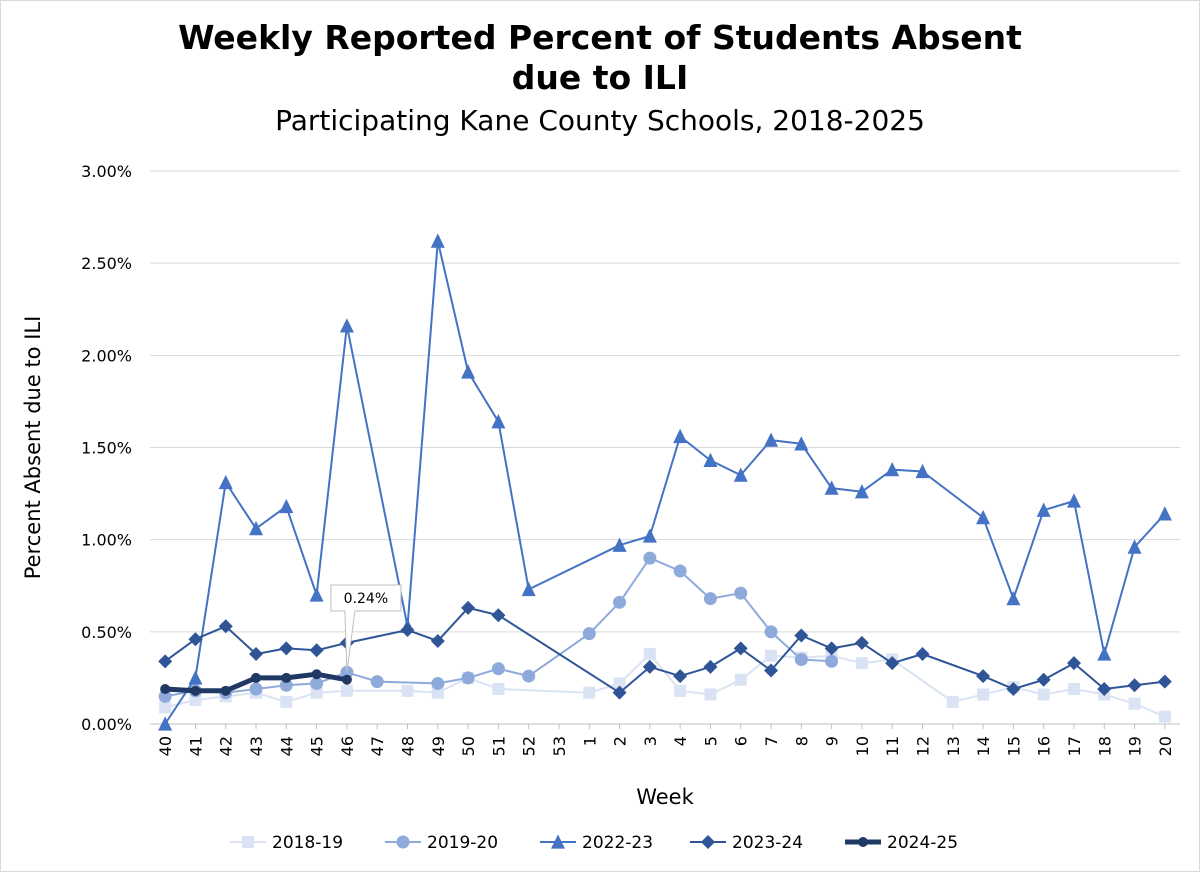 The width and height of the screenshot is (1200, 872). What do you see at coordinates (195, 746) in the screenshot?
I see `x-tick-label: 41` at bounding box center [195, 746].